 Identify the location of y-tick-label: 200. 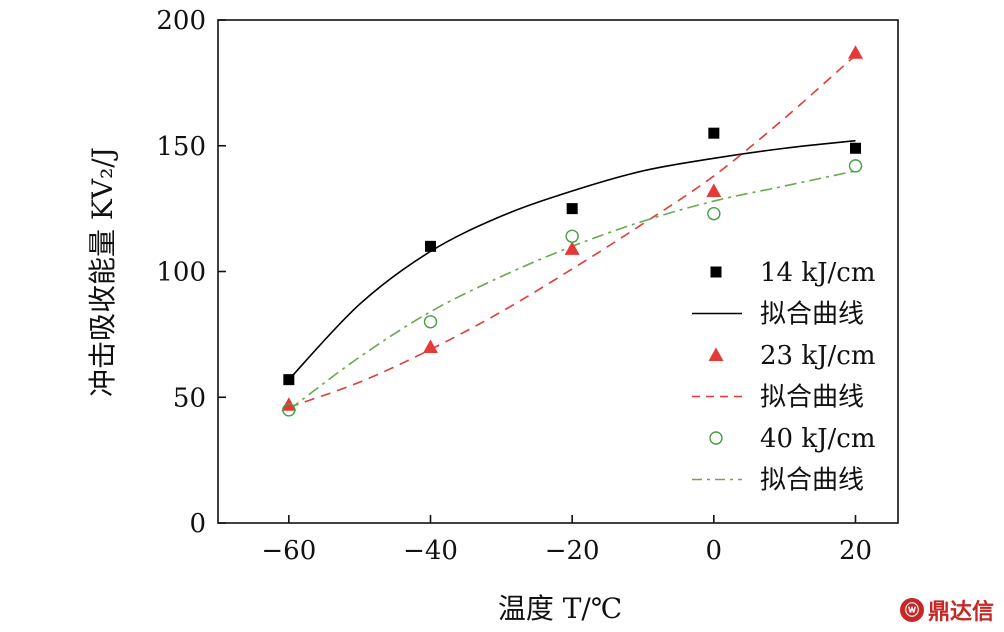
(181, 21).